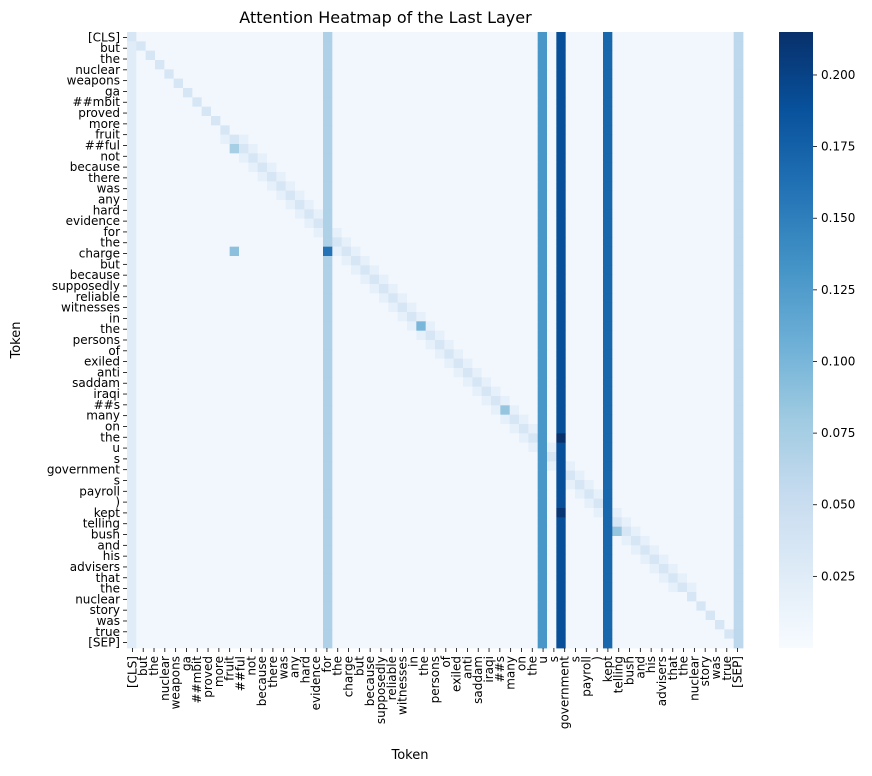 The width and height of the screenshot is (872, 776). I want to click on x-tick-label: for, so click(327, 664).